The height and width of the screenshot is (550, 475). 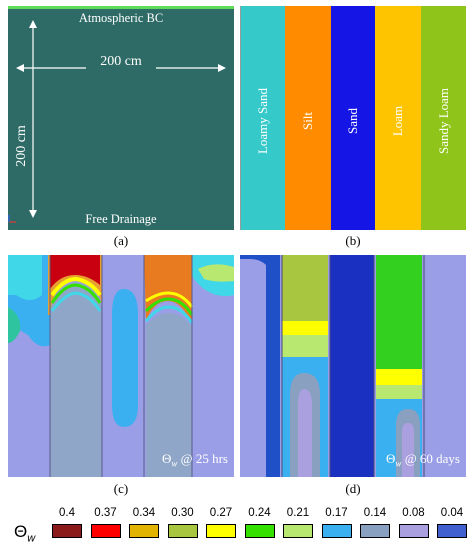 What do you see at coordinates (168, 290) in the screenshot?
I see `contour-c-loam-wet` at bounding box center [168, 290].